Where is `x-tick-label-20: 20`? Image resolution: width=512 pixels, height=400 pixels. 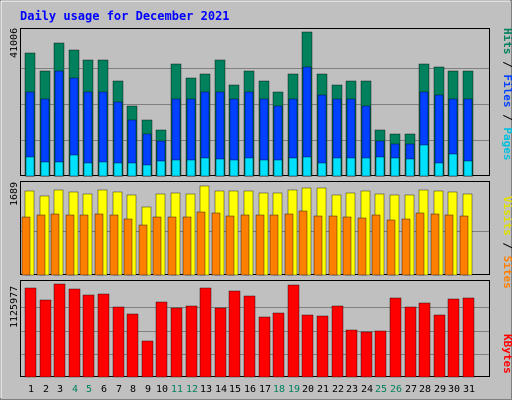
x-tick-label-20: 20 is located at coordinates (308, 389).